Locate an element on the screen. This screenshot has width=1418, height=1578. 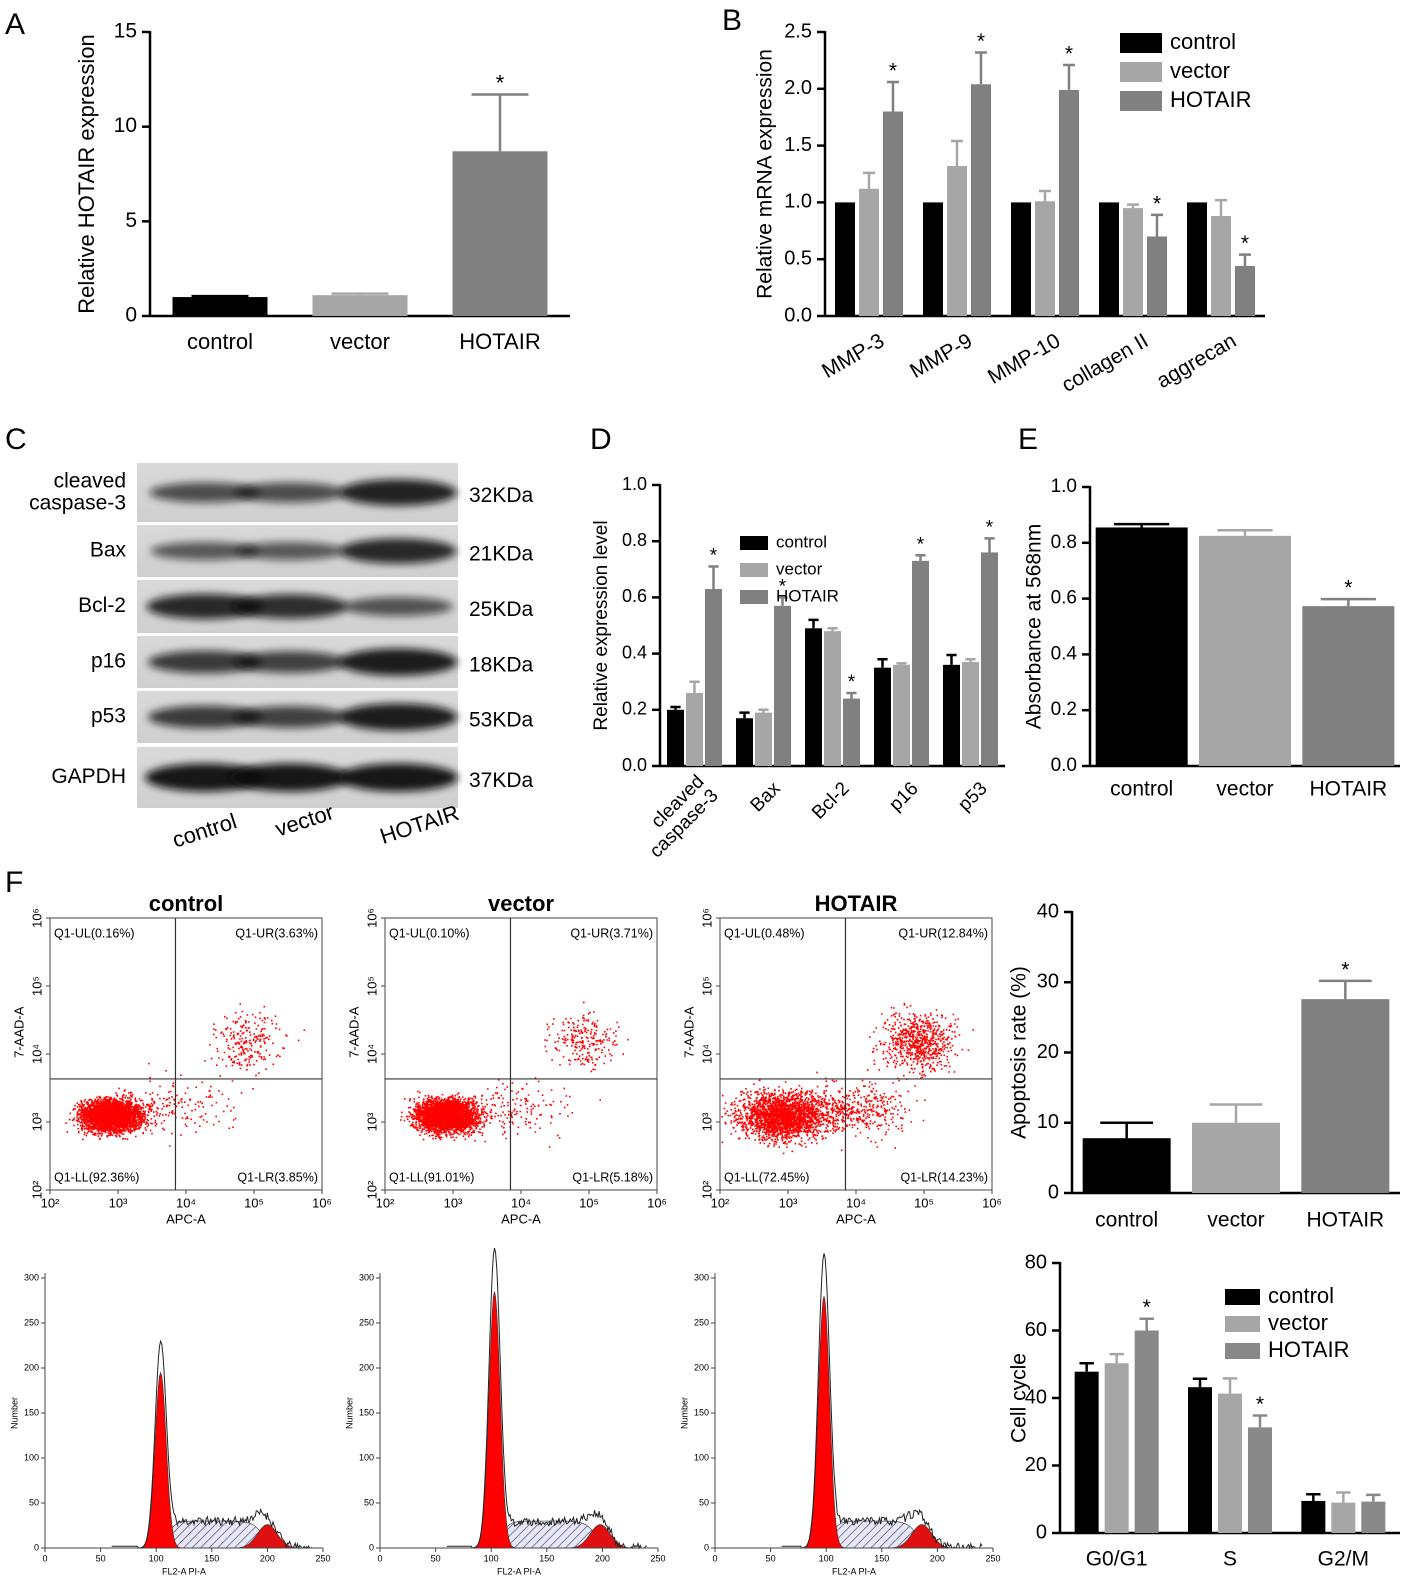
x-tick-label: 250 is located at coordinates (657, 1558).